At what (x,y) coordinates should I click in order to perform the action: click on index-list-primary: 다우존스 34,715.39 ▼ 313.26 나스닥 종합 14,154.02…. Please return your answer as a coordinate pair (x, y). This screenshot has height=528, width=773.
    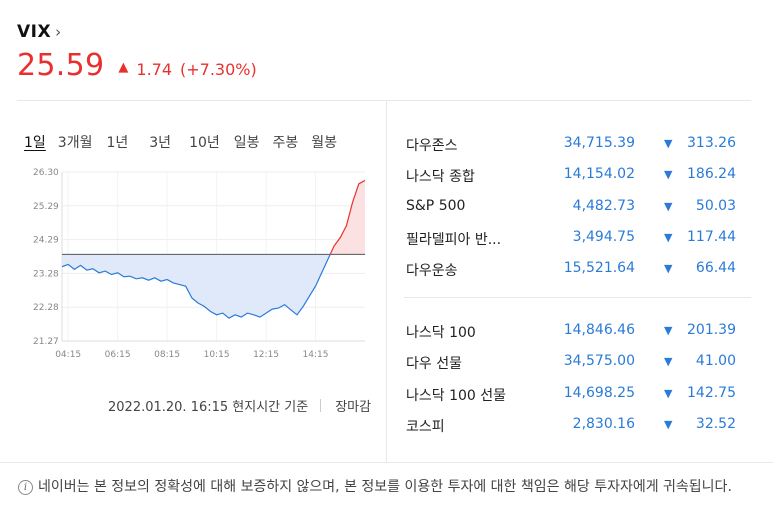
    Looking at the image, I should click on (571, 207).